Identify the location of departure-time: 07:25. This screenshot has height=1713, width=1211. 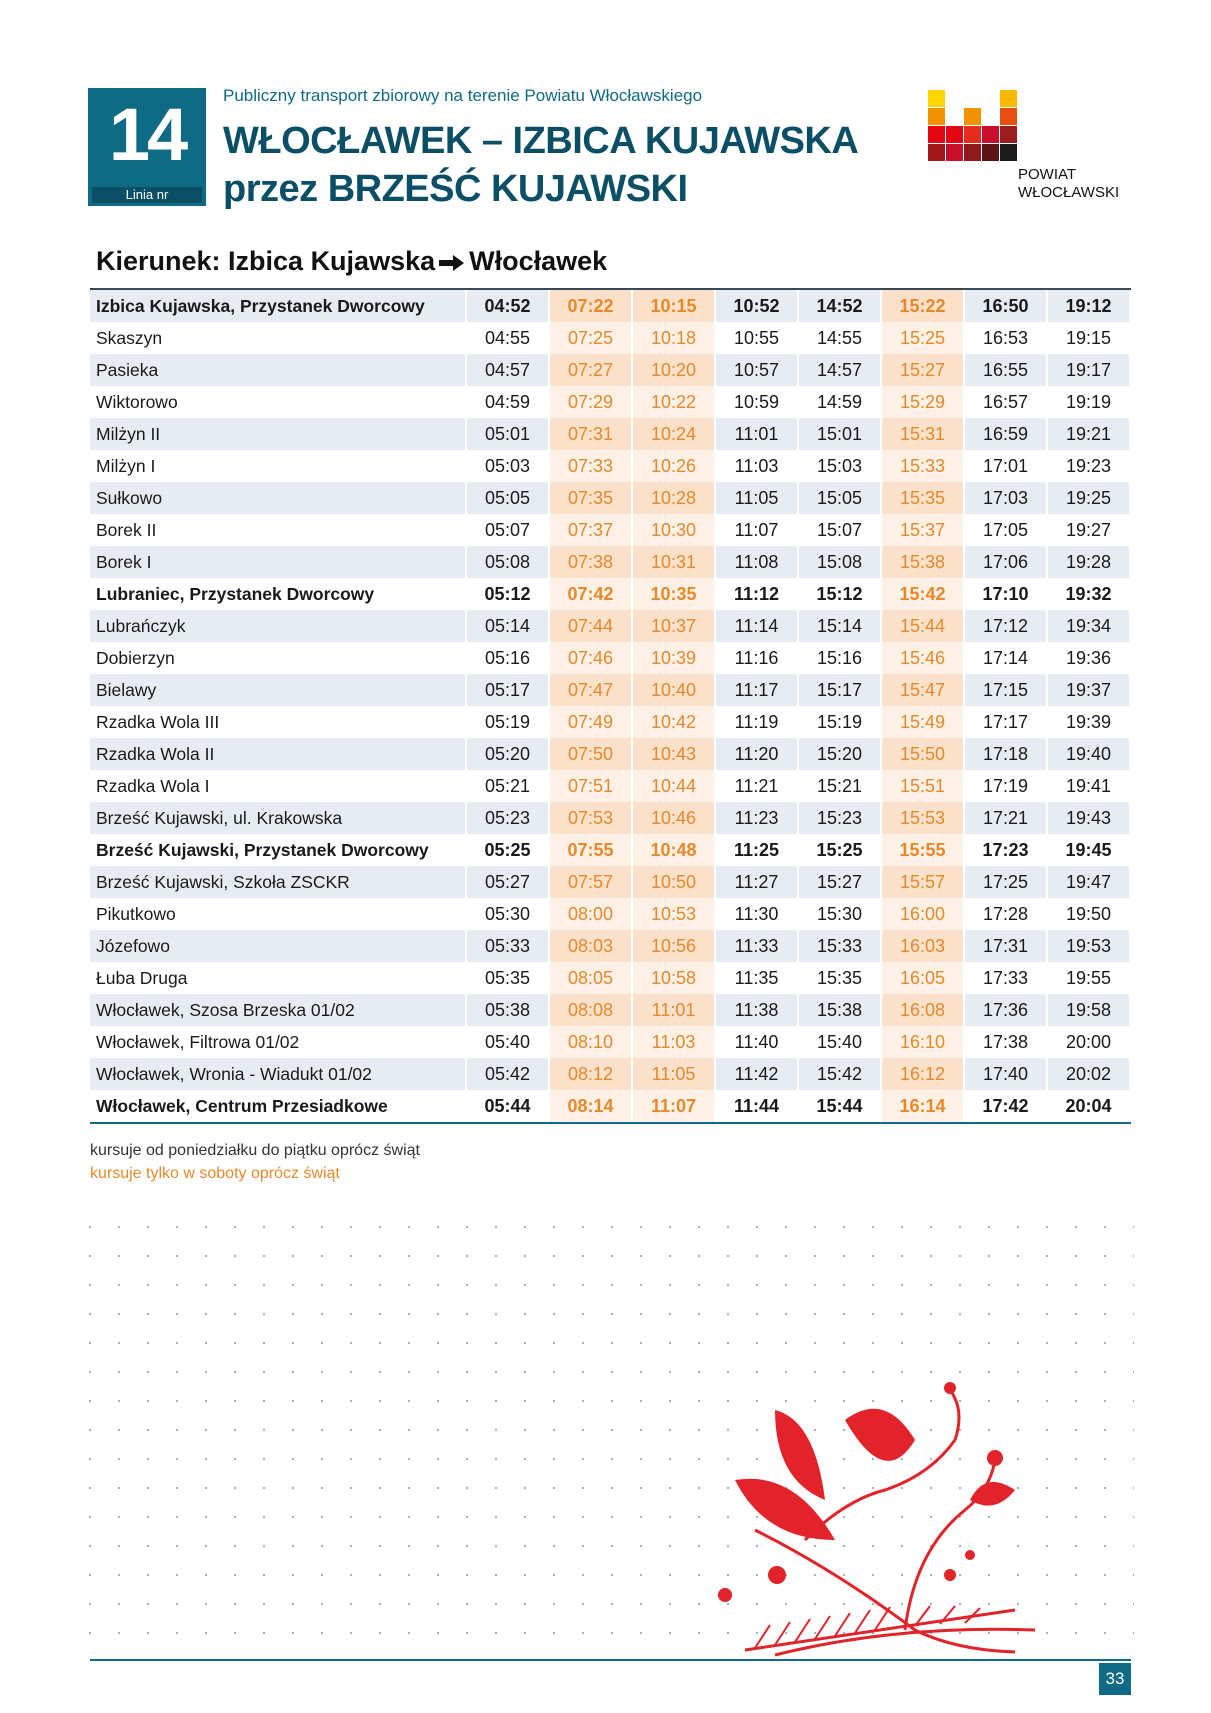
(590, 338).